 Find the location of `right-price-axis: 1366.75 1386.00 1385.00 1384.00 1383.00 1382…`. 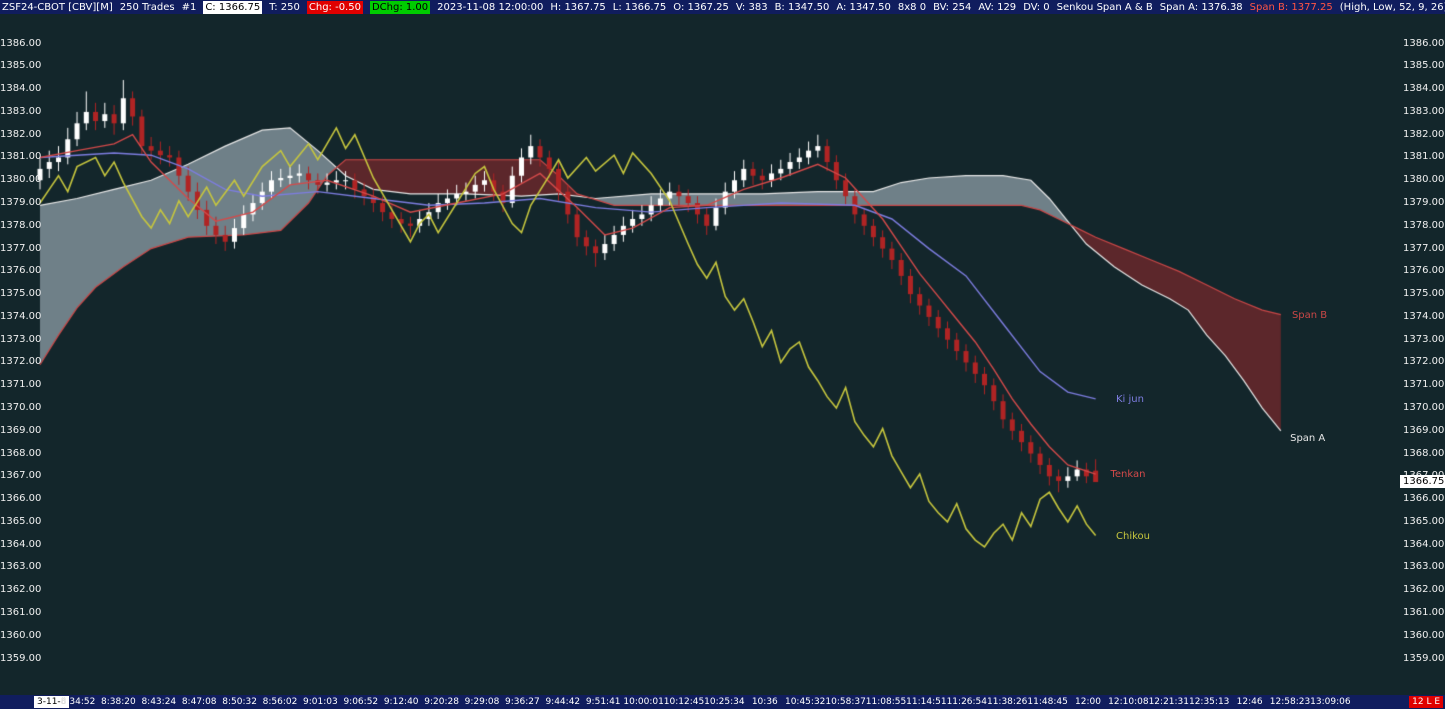

right-price-axis: 1366.75 1386.00 1385.00 1384.00 1383.00 1382… is located at coordinates (1422, 354).